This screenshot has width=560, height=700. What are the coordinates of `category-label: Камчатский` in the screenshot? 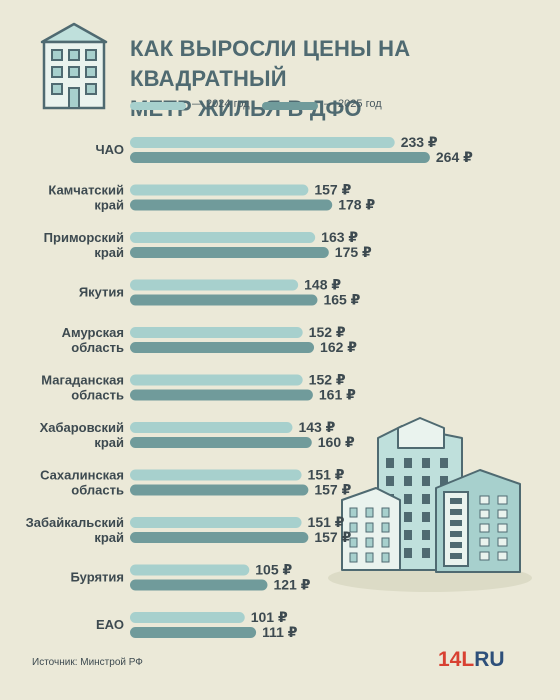 It's located at (86, 190).